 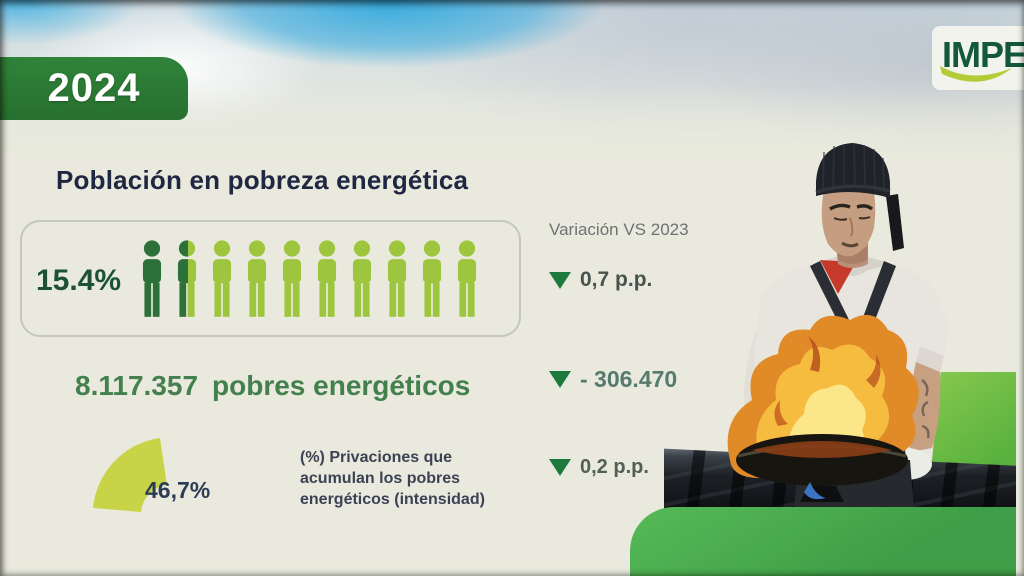 I want to click on logo-swoosh-icon, so click(x=976, y=74).